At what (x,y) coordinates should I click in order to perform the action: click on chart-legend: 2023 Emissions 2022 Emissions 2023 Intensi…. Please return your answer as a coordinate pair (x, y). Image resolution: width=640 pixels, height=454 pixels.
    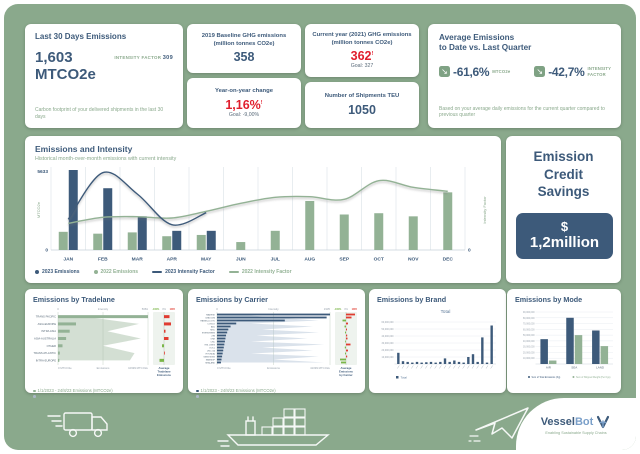
    Looking at the image, I should click on (263, 272).